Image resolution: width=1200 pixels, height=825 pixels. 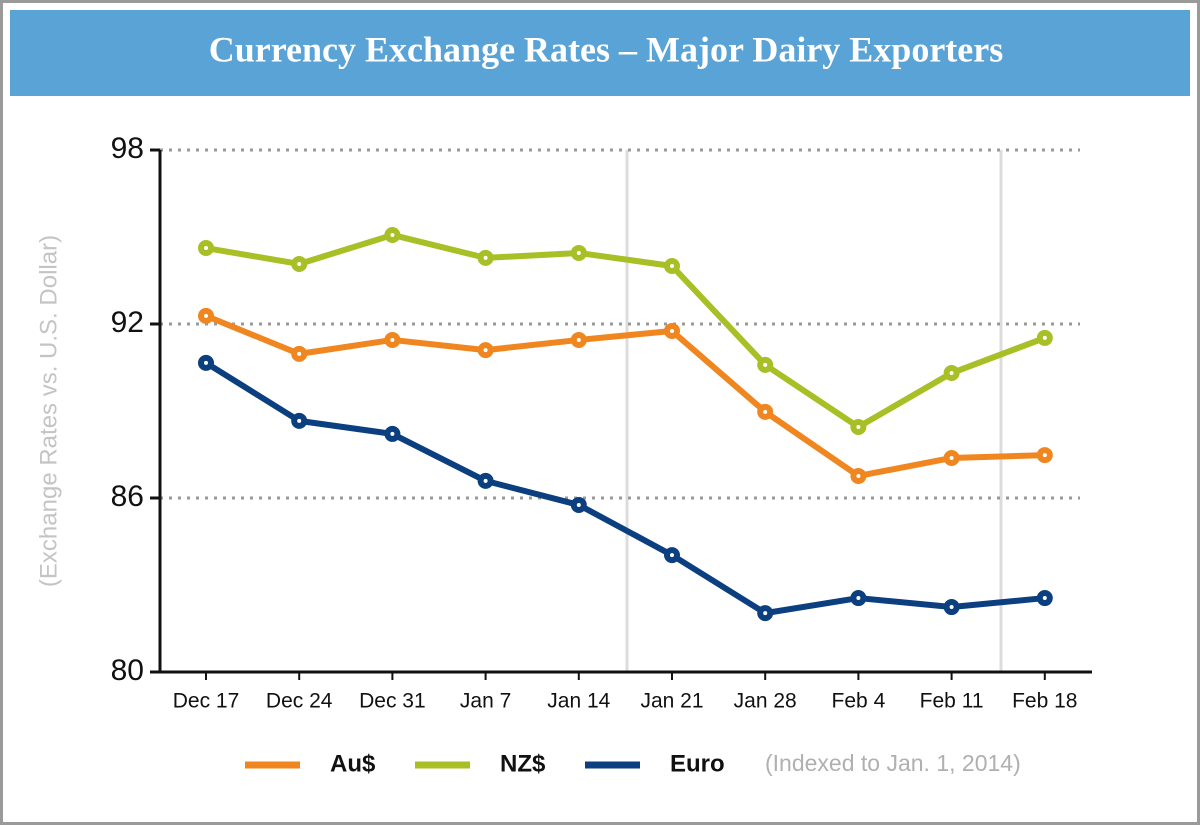 I want to click on y-tick-label: 80, so click(x=127, y=670).